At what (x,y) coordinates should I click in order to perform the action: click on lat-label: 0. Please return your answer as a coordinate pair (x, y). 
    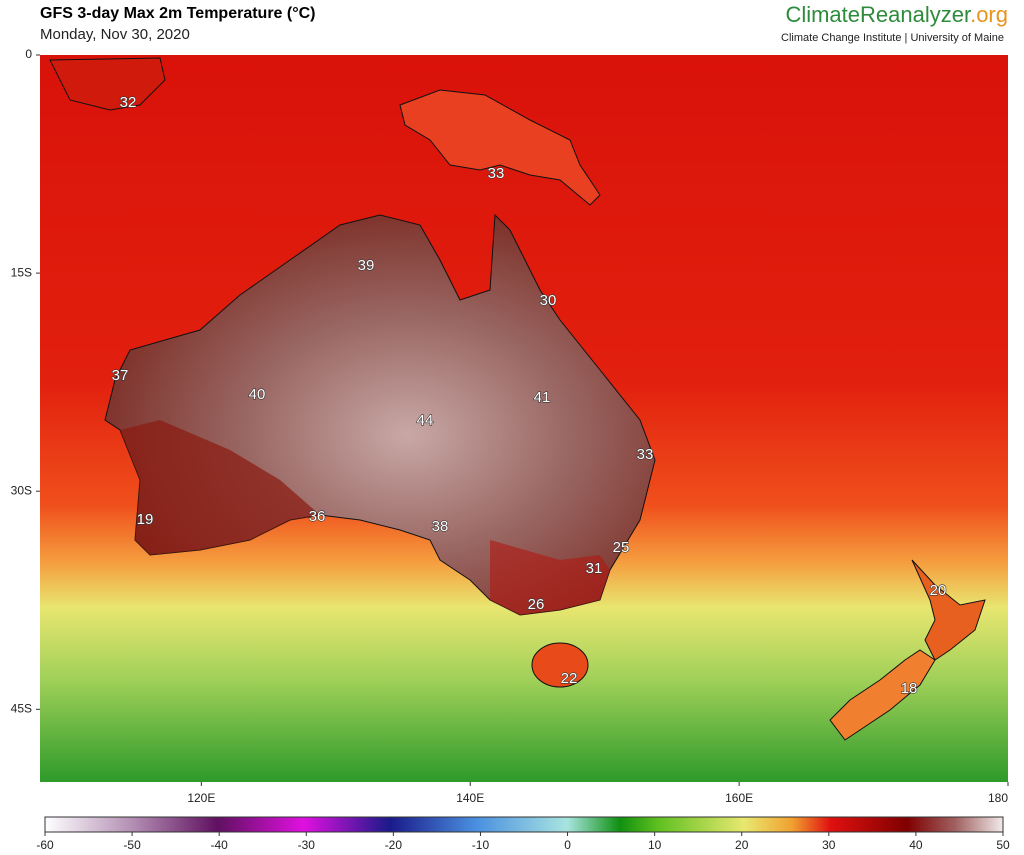
    Looking at the image, I should click on (28, 54).